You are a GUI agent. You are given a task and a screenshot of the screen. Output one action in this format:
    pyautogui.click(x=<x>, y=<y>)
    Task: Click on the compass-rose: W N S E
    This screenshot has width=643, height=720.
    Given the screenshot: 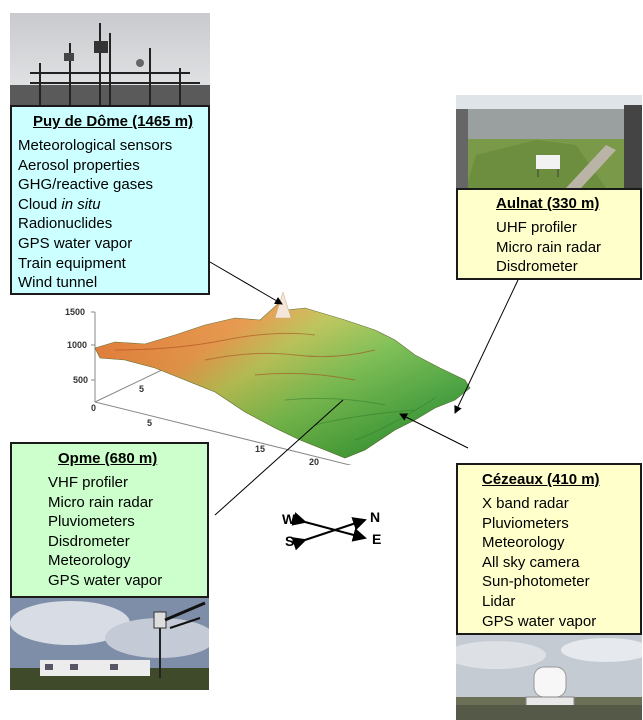 What is the action you would take?
    pyautogui.click(x=331, y=530)
    